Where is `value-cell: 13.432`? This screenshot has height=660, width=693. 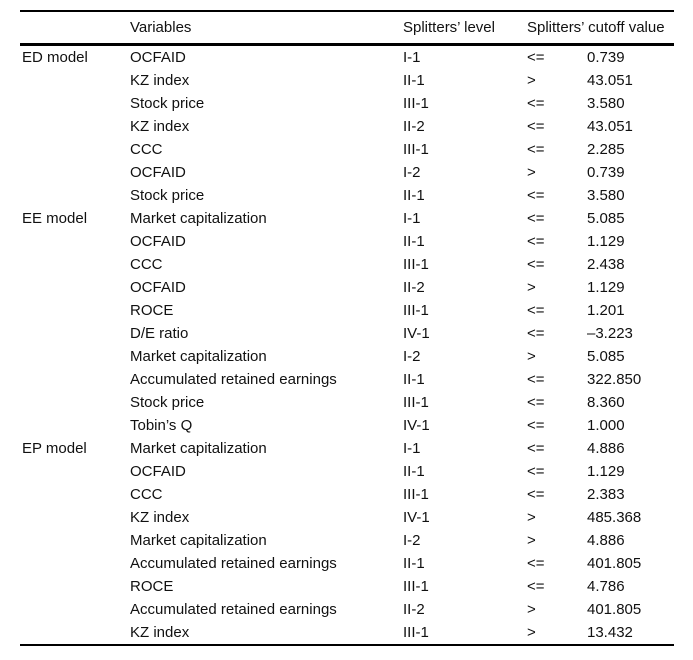
value-cell: 13.432 is located at coordinates (631, 633).